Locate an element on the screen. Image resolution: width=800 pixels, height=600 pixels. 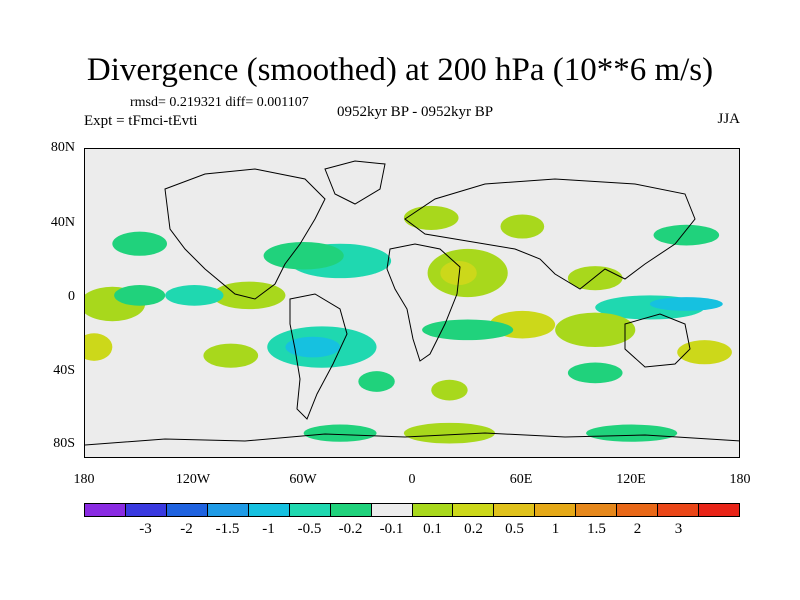
experiment-label: Expt = tFmci-tEvti is located at coordinates (141, 121).